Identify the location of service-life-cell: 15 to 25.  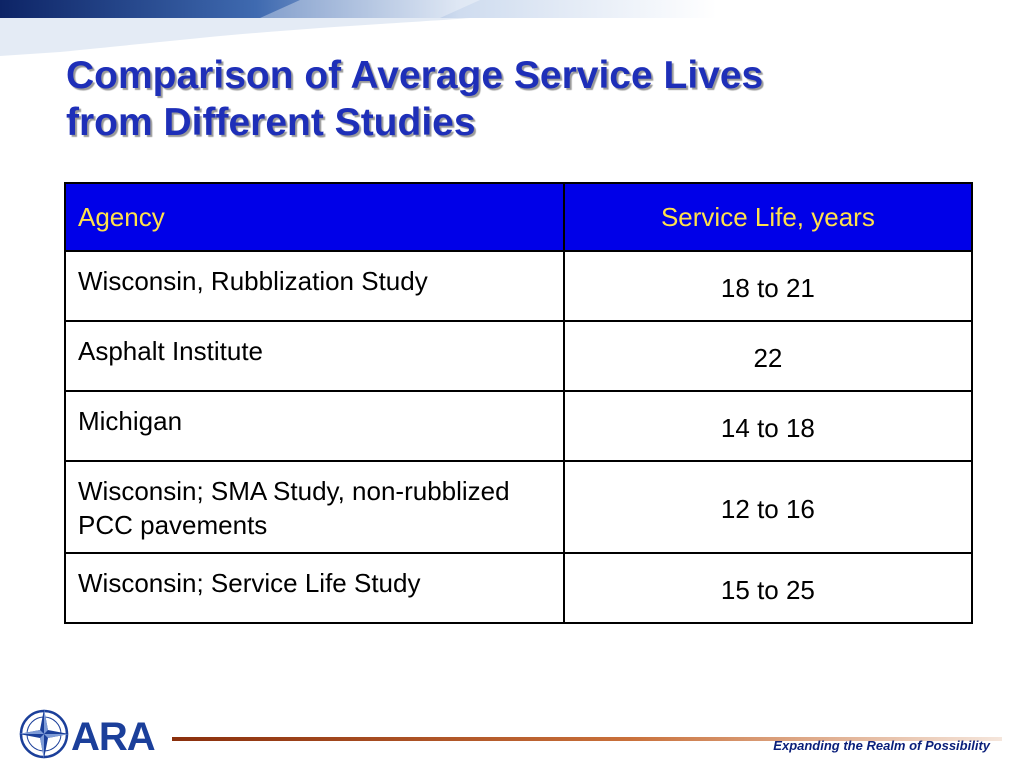
(768, 588).